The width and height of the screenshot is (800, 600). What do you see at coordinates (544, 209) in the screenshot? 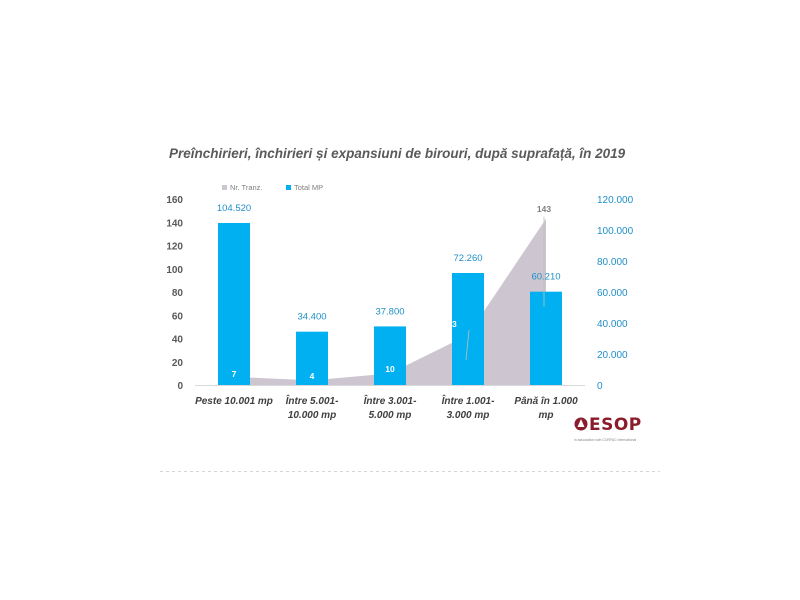
I see `area-data-label: 143` at bounding box center [544, 209].